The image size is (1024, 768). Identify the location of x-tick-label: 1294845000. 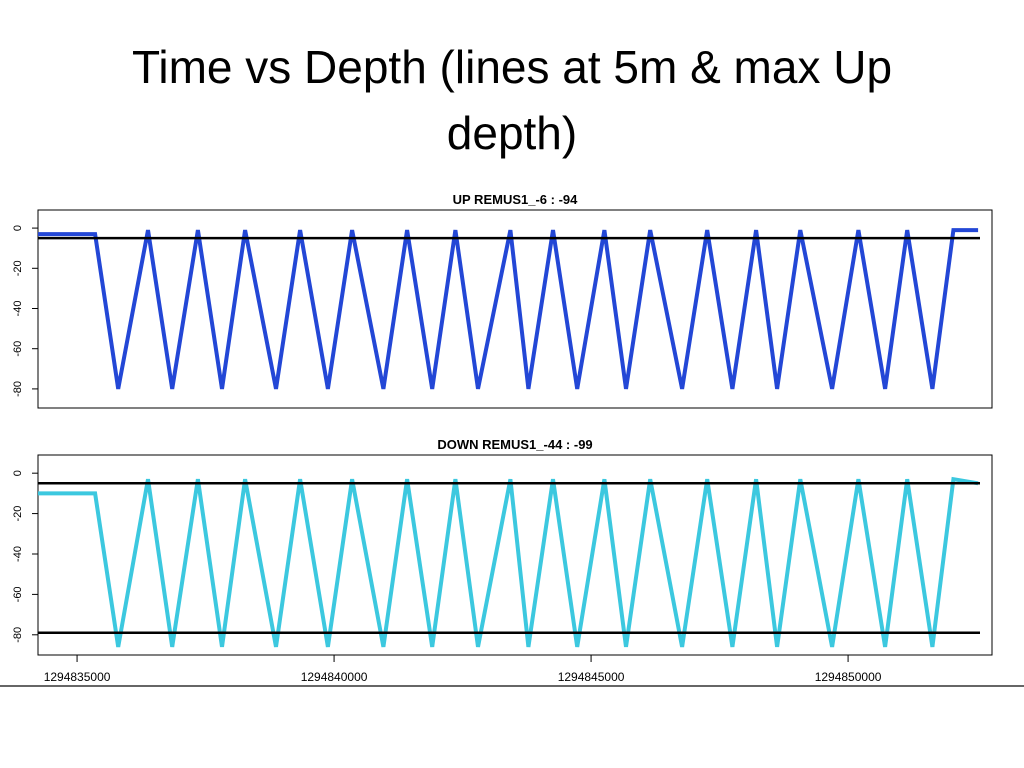
(591, 677).